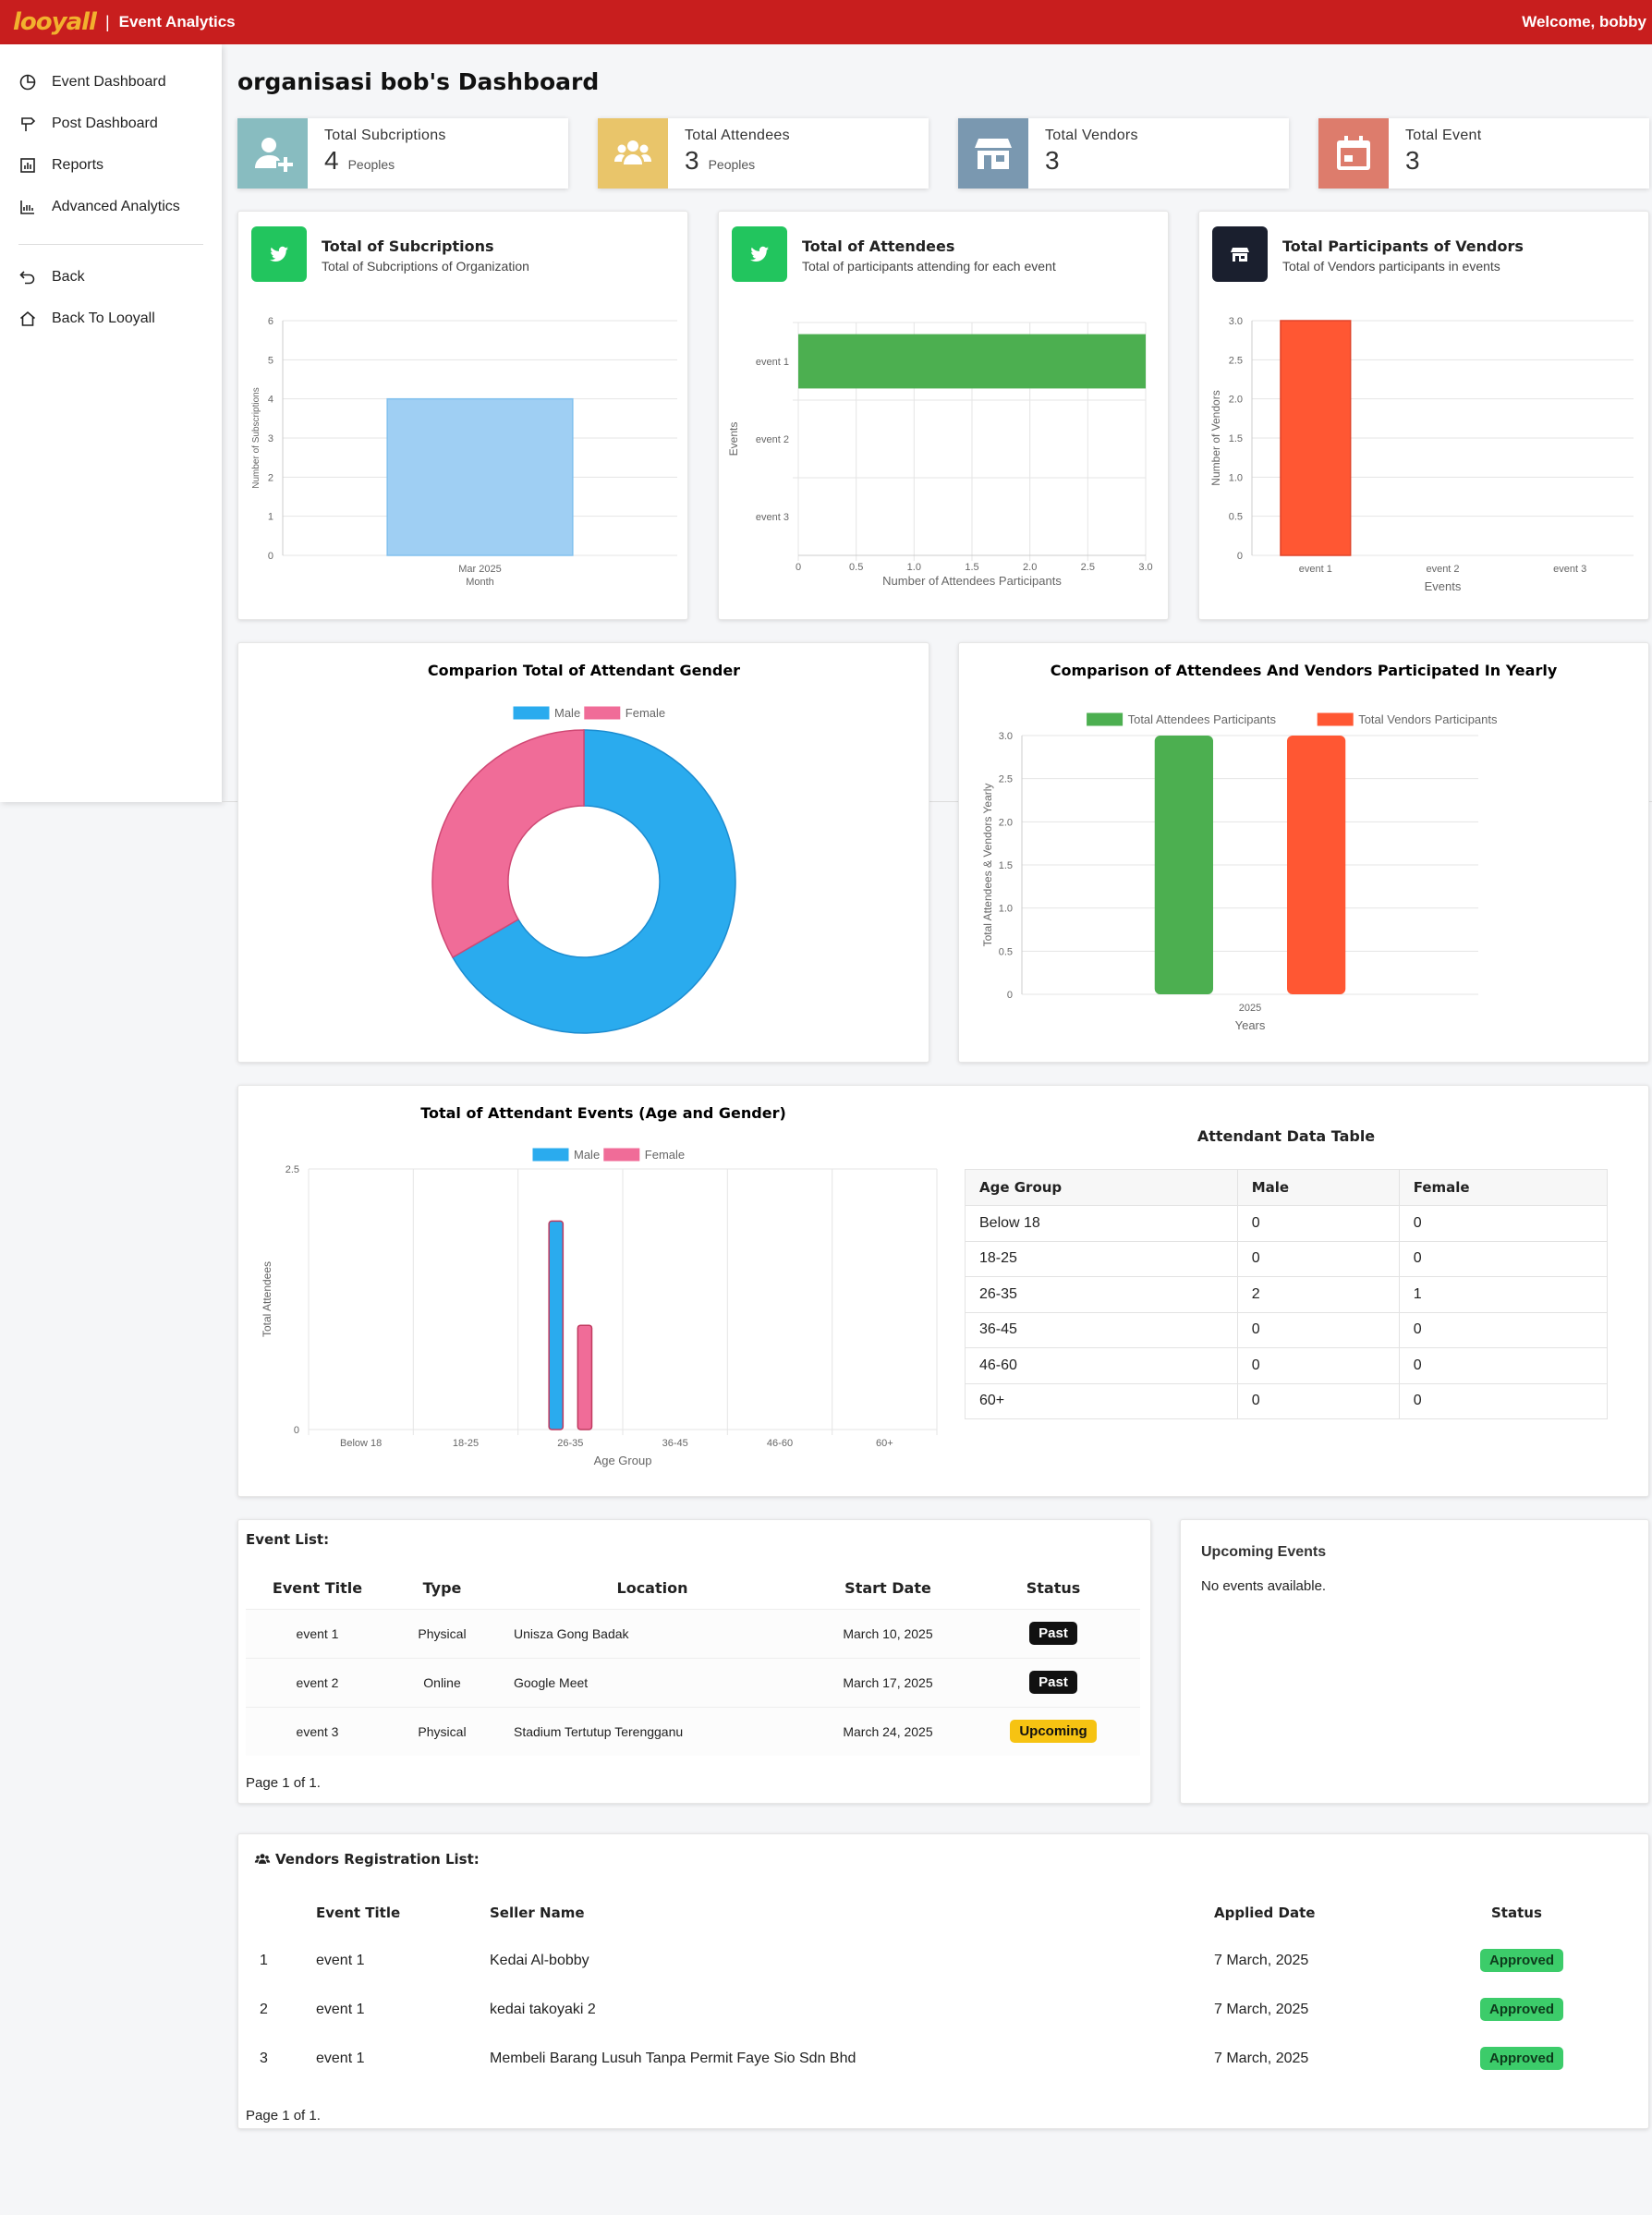  What do you see at coordinates (111, 165) in the screenshot?
I see `sidebar-item-reports: Reports` at bounding box center [111, 165].